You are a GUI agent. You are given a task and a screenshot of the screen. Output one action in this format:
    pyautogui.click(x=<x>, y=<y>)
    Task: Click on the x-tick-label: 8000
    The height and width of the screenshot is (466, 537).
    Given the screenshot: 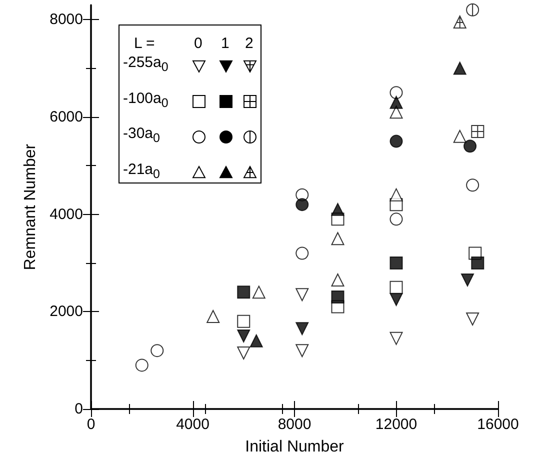 What is the action you would take?
    pyautogui.click(x=295, y=424)
    